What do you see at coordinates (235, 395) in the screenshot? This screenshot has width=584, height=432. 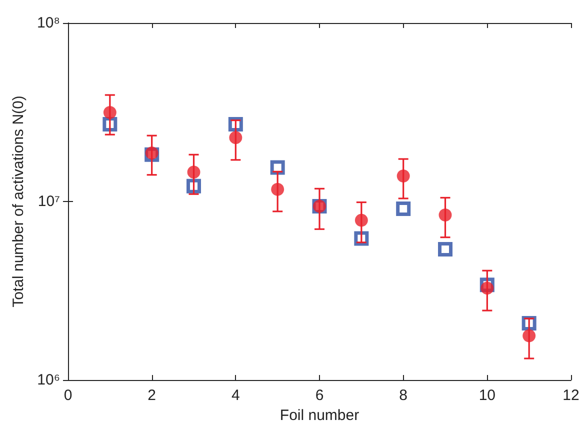 I see `x-tick-label: 4` at bounding box center [235, 395].